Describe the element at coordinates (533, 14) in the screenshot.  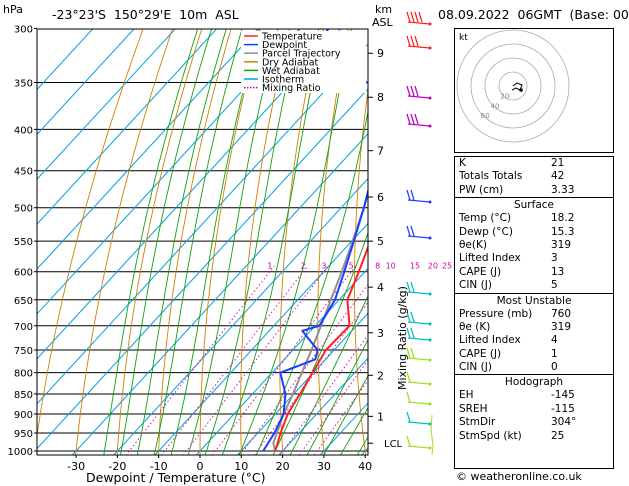
I see `datetime-title: 08.09.2022 06GMT (Base: 00)` at that location.